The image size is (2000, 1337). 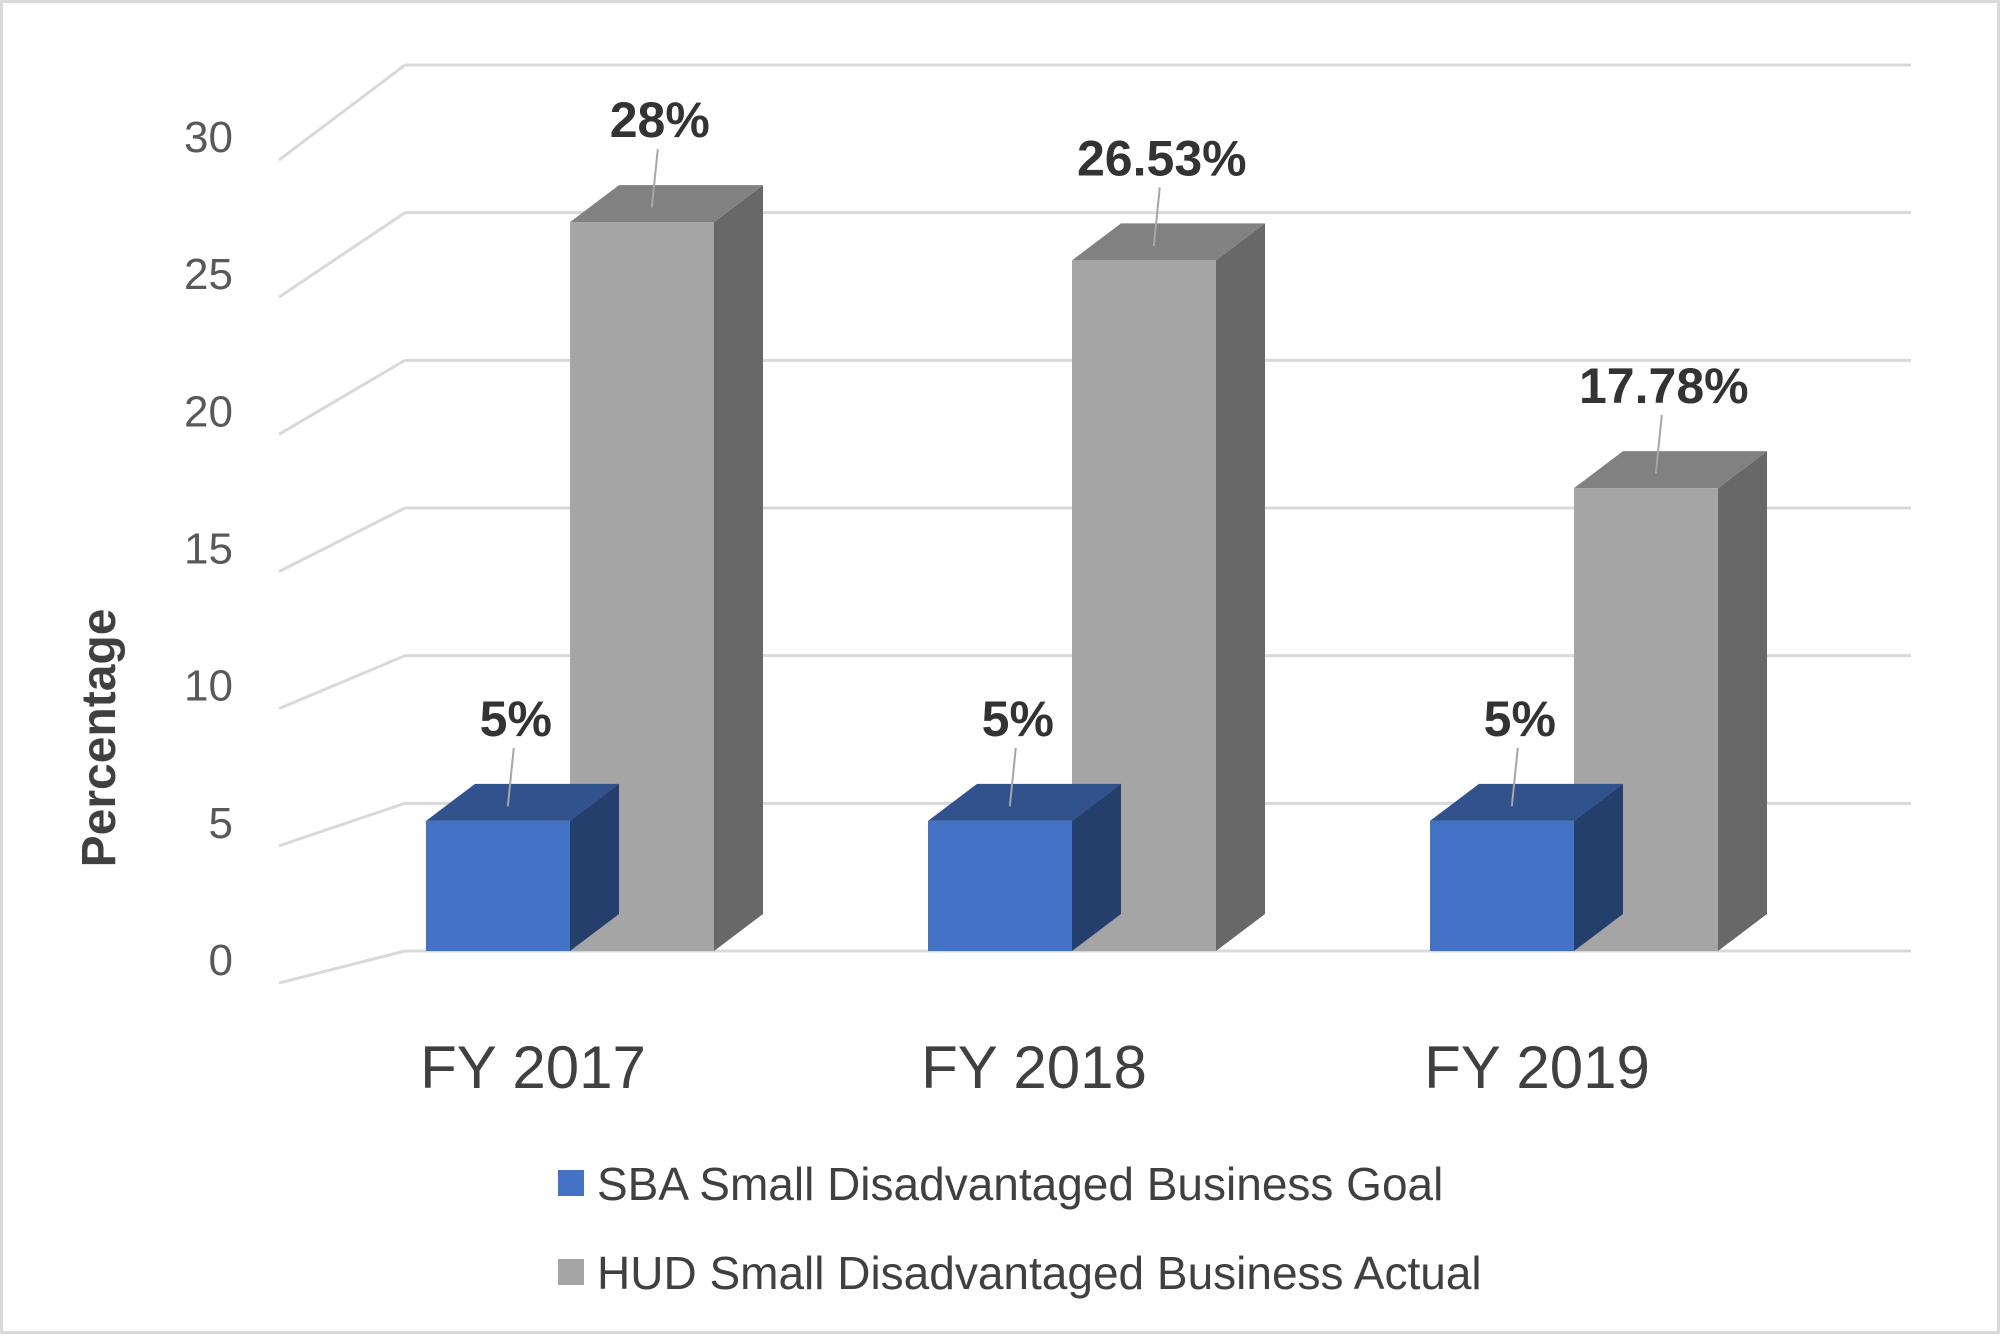 What do you see at coordinates (1664, 386) in the screenshot?
I see `data-label: 17.78%` at bounding box center [1664, 386].